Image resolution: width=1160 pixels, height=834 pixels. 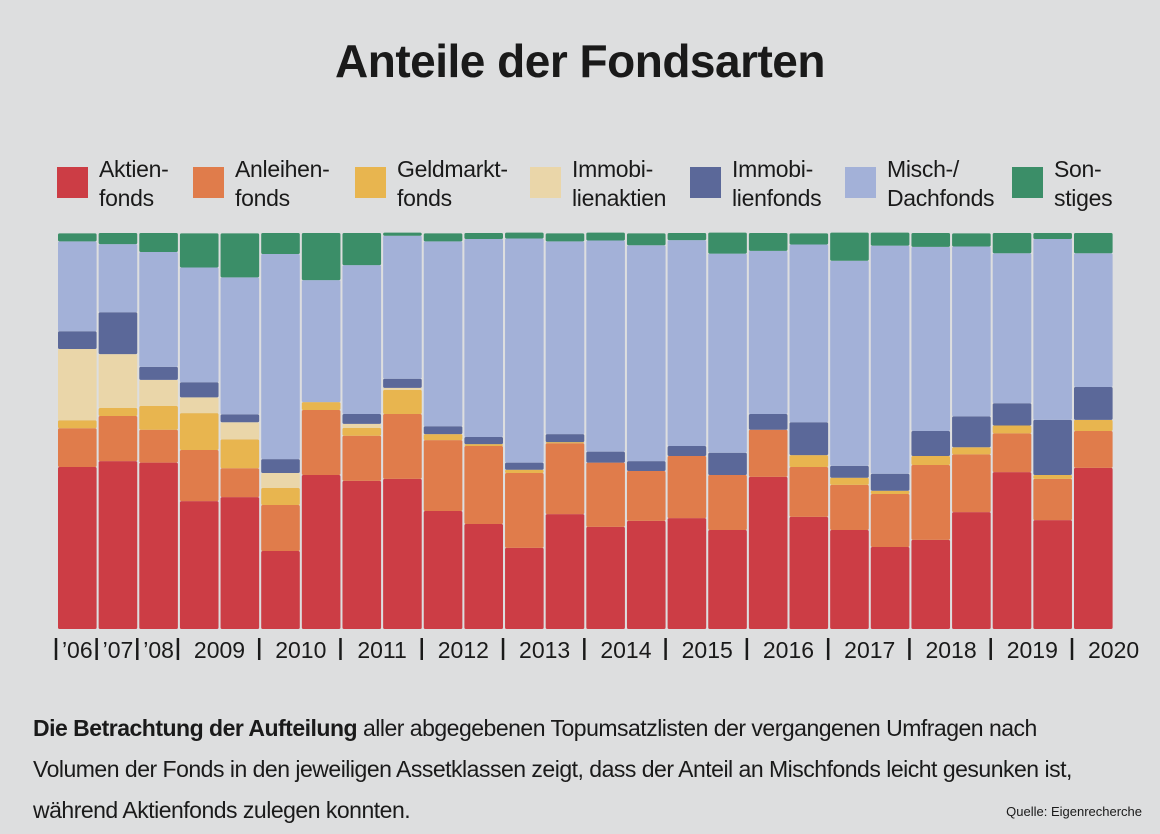 What do you see at coordinates (777, 183) in the screenshot?
I see `legend-label: Immobi- lienfonds` at bounding box center [777, 183].